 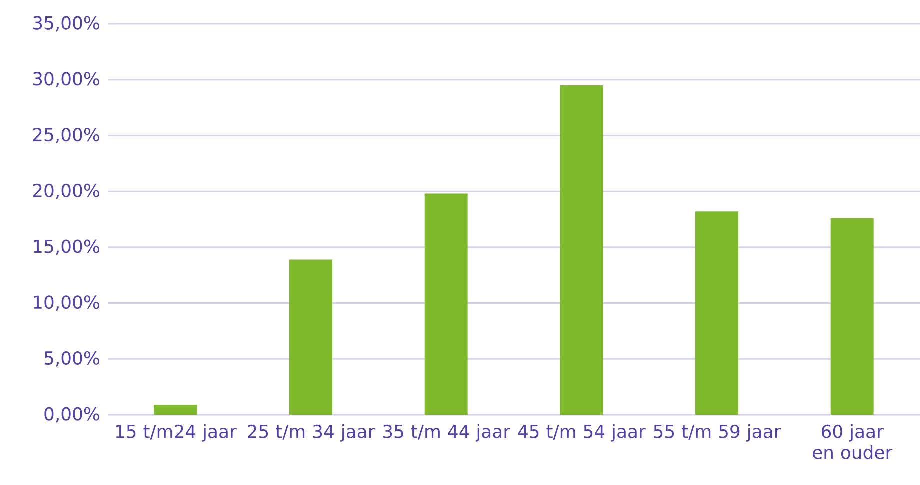 I want to click on y-tick-label: 35,00%, so click(x=66, y=24).